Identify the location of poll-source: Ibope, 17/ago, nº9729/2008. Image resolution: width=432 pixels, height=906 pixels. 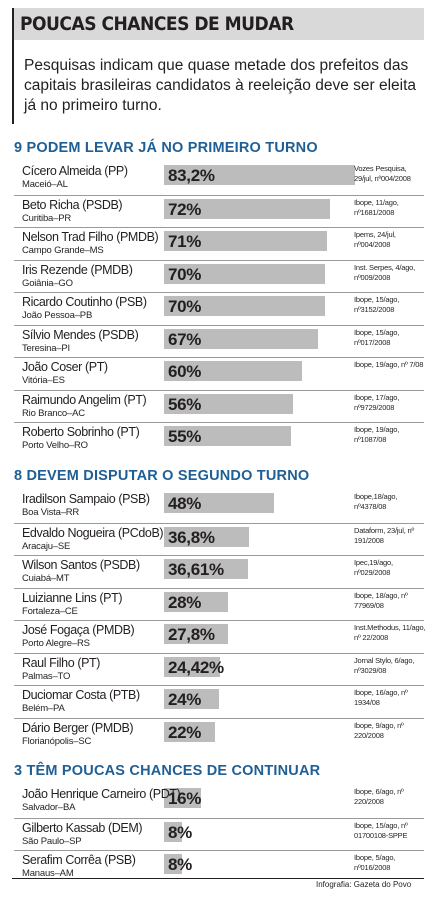
(377, 402).